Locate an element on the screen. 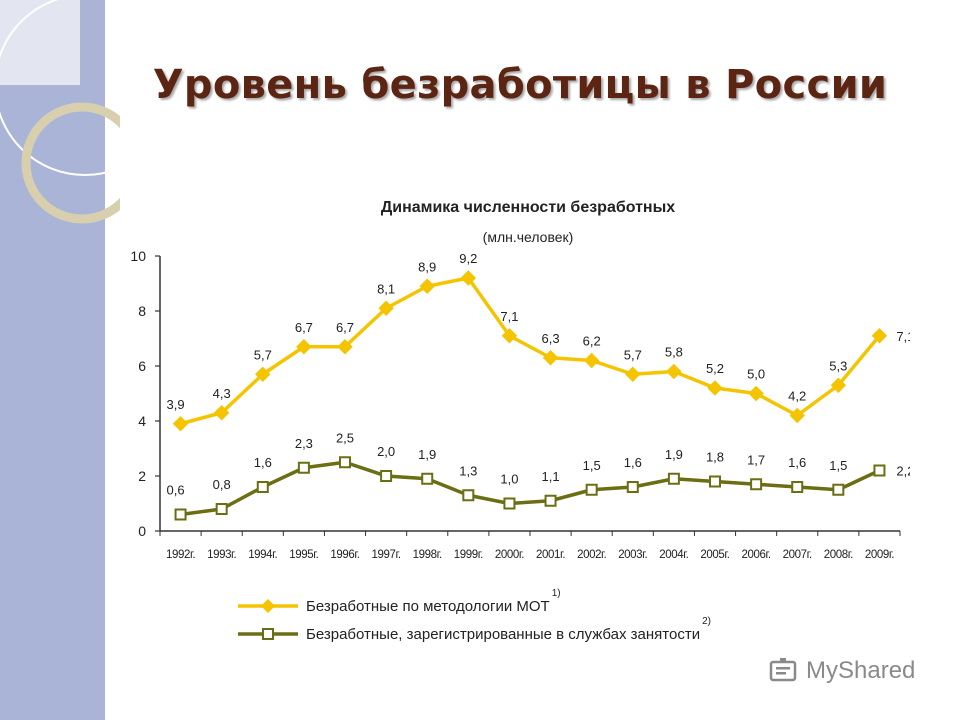 This screenshot has width=960, height=720. data-label: 4,3 is located at coordinates (222, 393).